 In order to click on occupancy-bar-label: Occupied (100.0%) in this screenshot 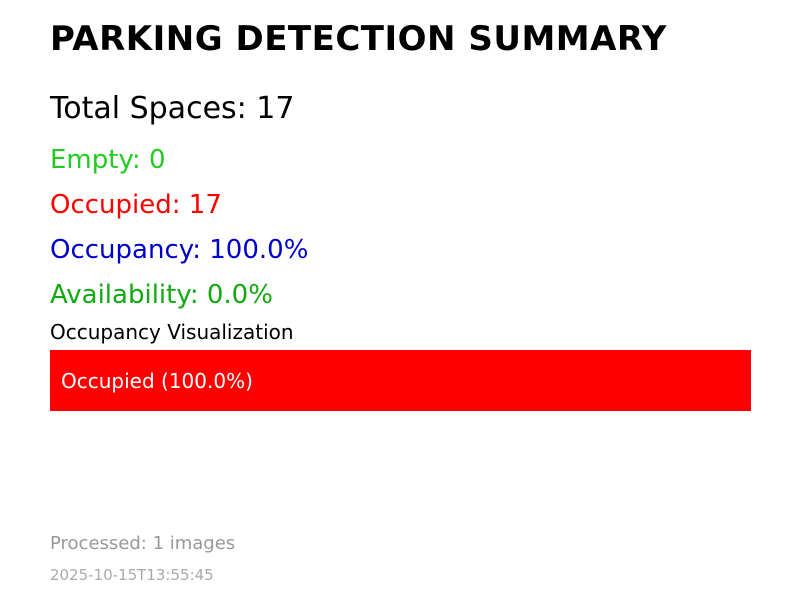, I will do `click(157, 381)`.